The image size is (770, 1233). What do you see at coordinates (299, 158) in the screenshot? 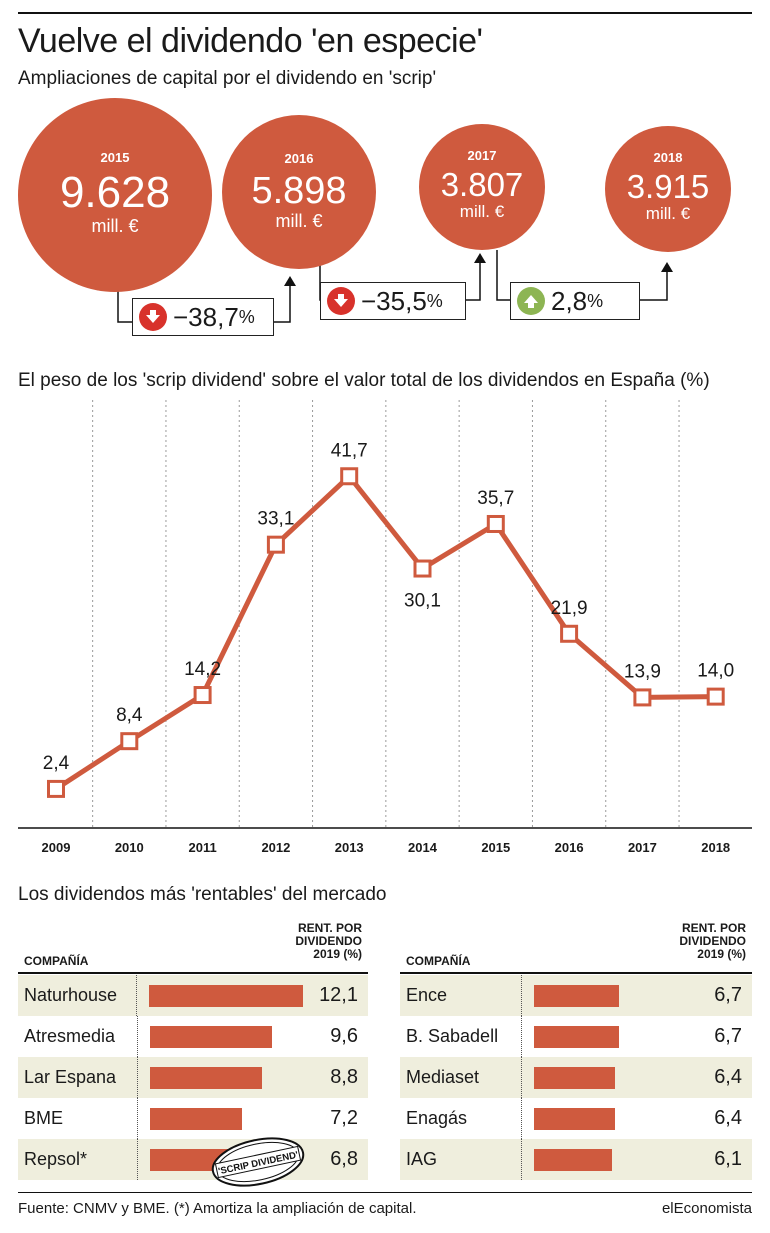
I see `circle-year: 2016` at bounding box center [299, 158].